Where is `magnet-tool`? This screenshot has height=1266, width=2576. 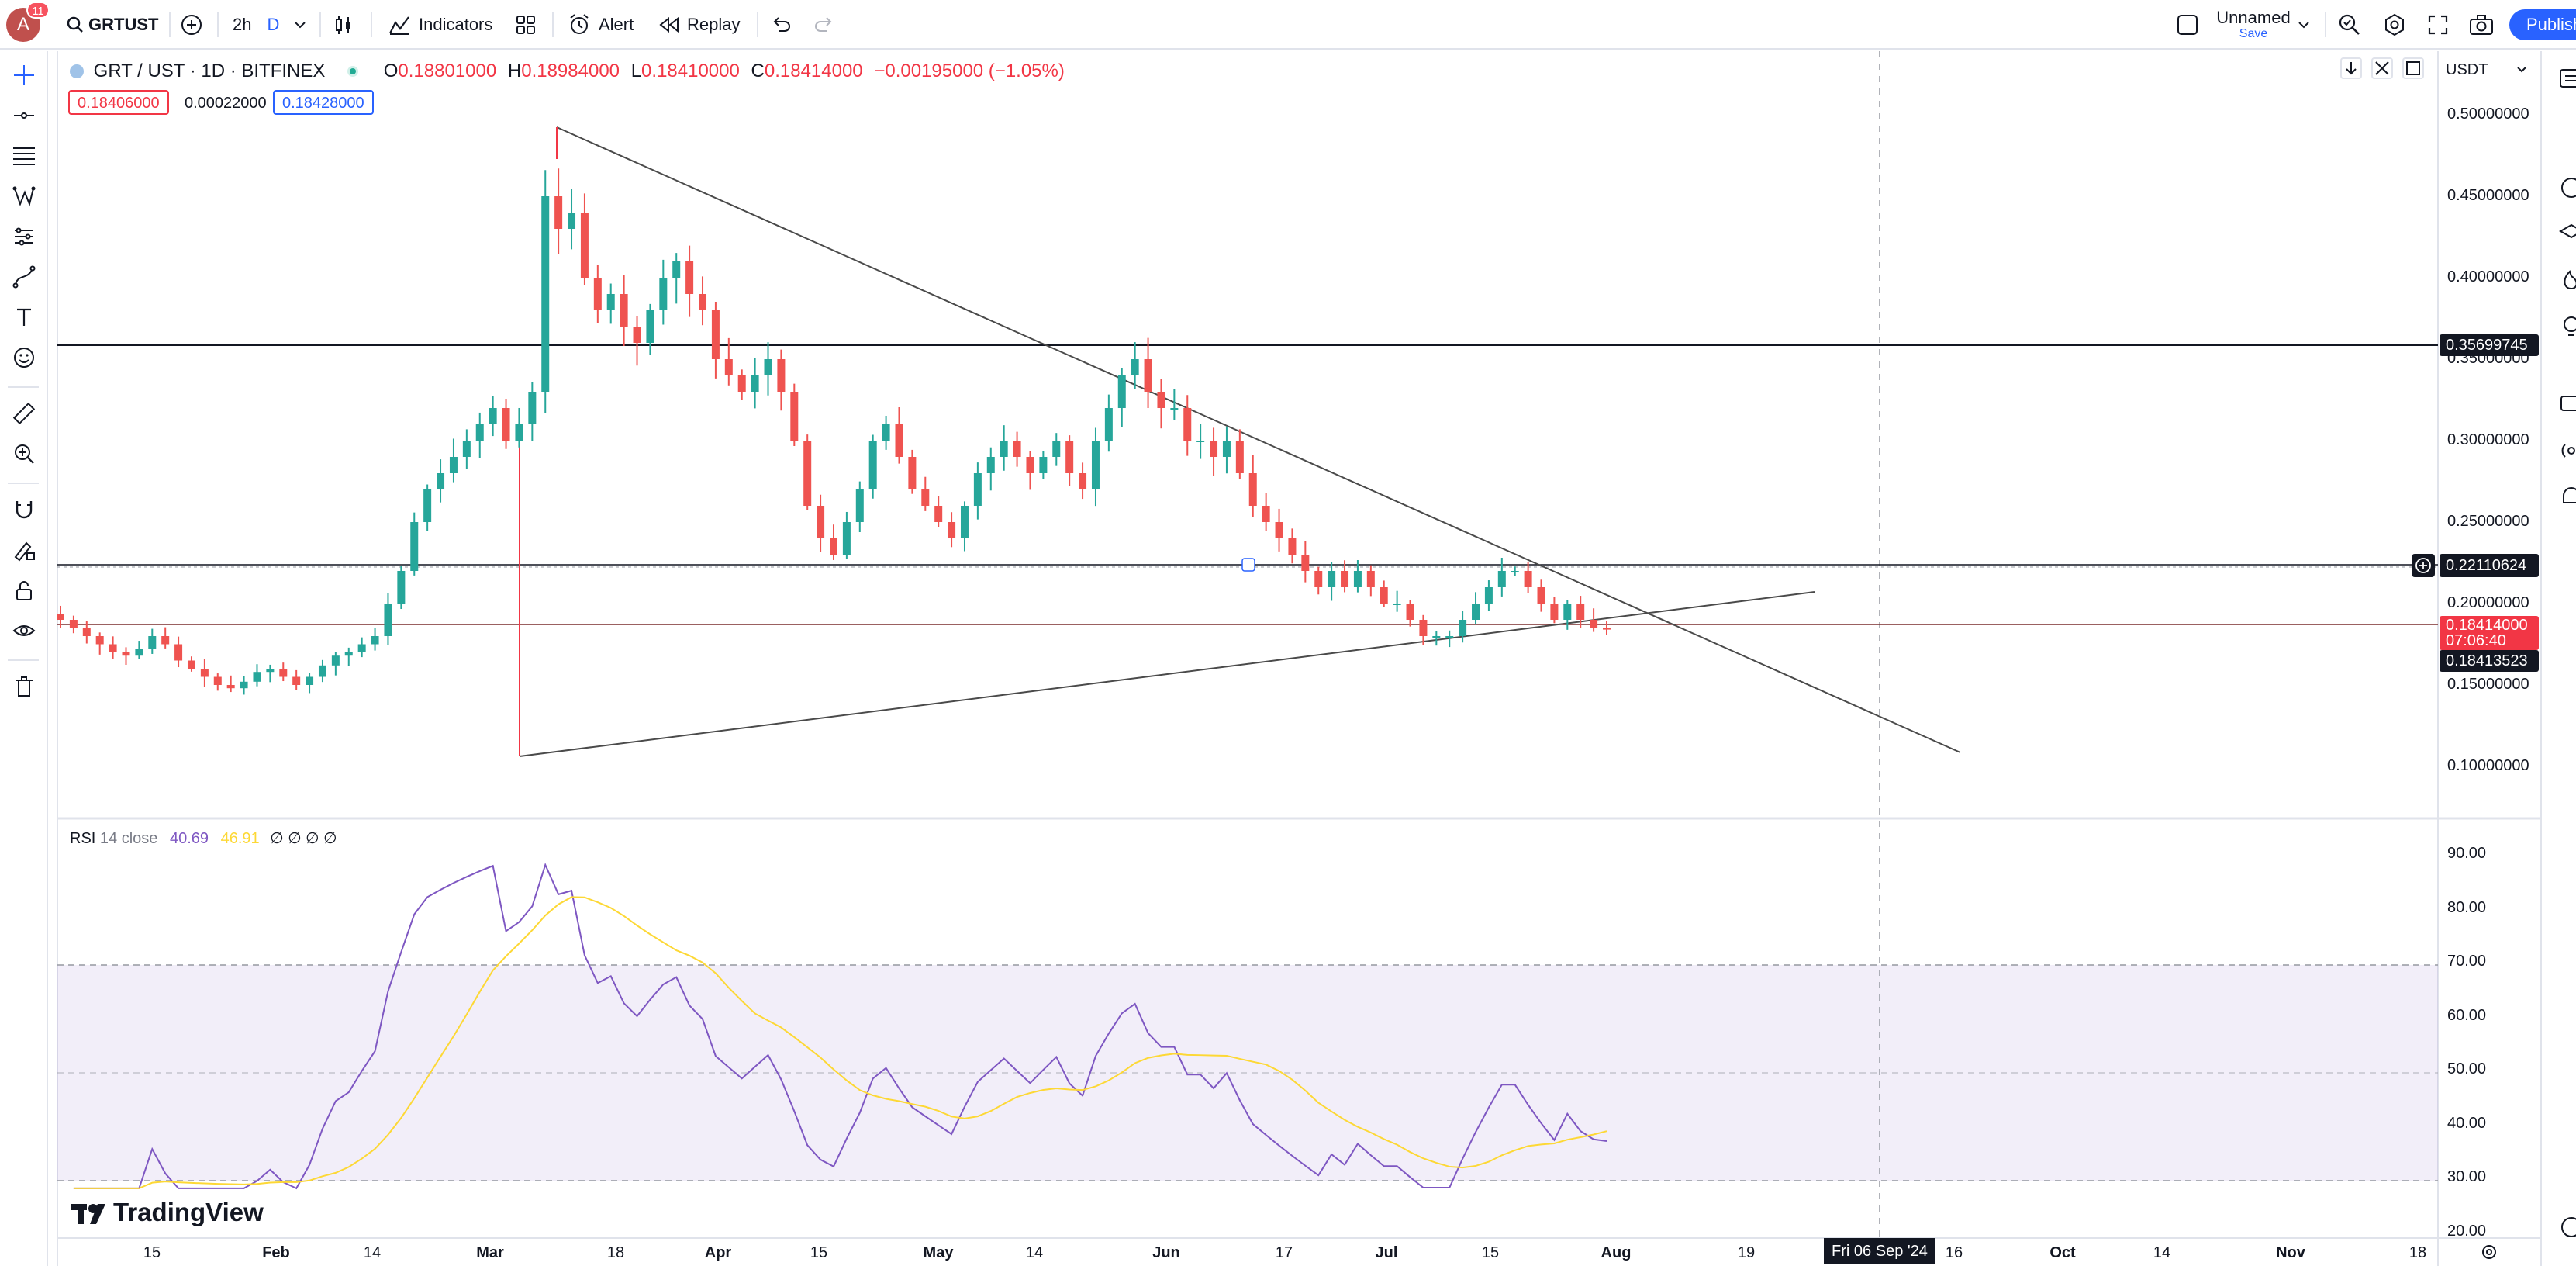
magnet-tool is located at coordinates (24, 509).